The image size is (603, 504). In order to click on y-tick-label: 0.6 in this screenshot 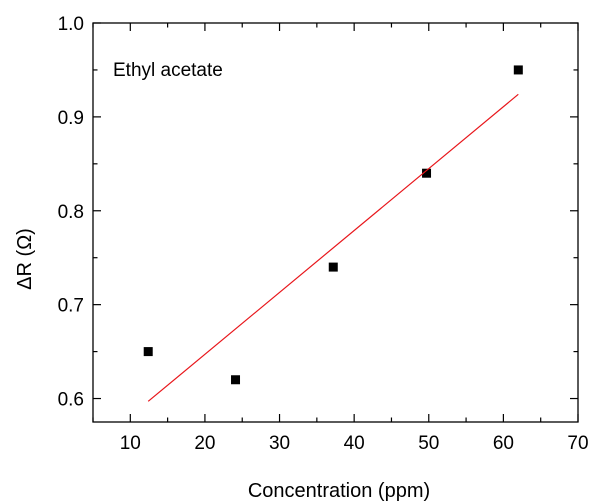, I will do `click(71, 400)`.